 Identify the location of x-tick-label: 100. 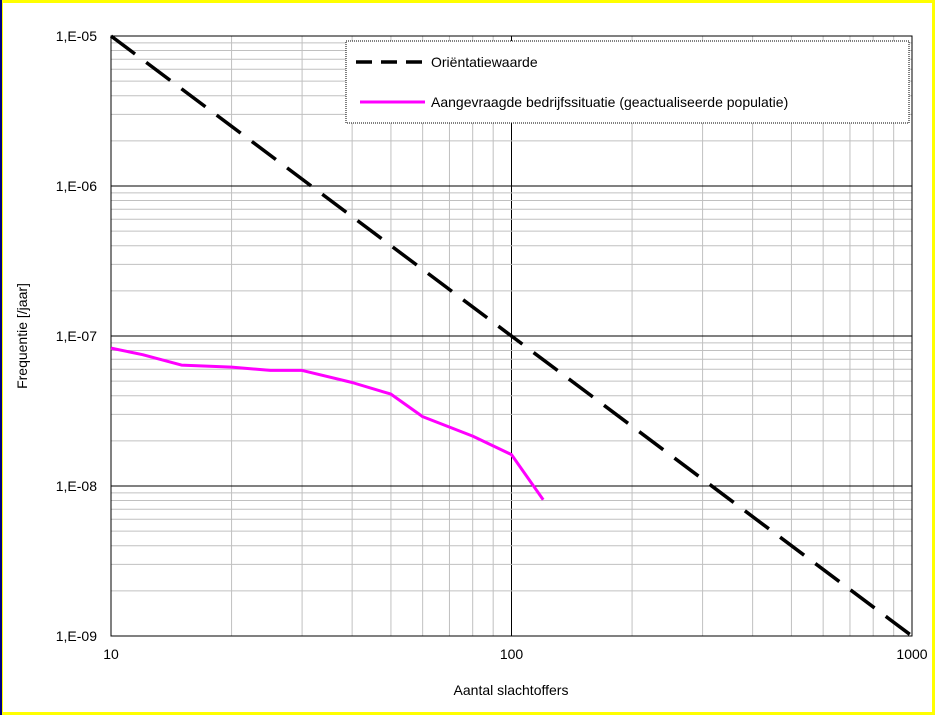
(512, 654).